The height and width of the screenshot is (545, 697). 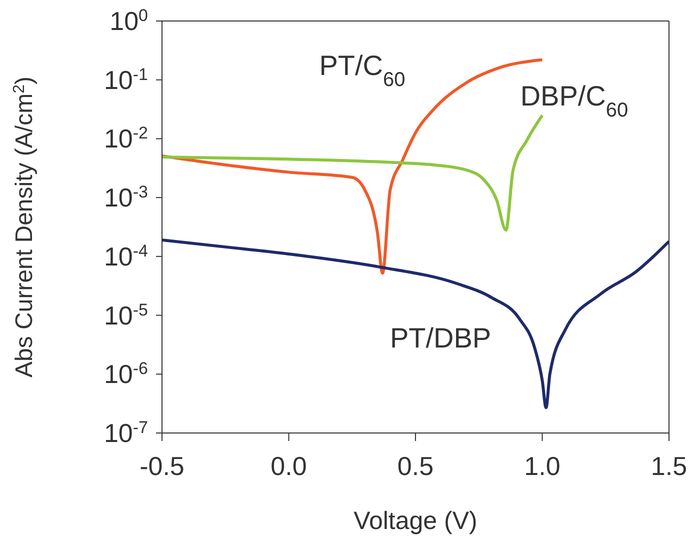 What do you see at coordinates (542, 466) in the screenshot?
I see `x-tick-label: 1.0` at bounding box center [542, 466].